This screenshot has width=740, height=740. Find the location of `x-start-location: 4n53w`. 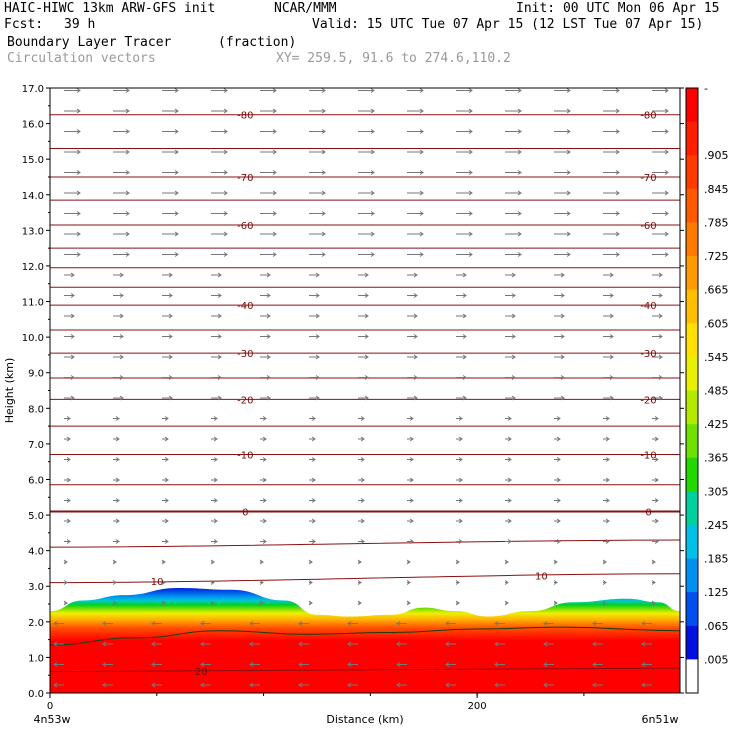

x-start-location: 4n53w is located at coordinates (52, 719).